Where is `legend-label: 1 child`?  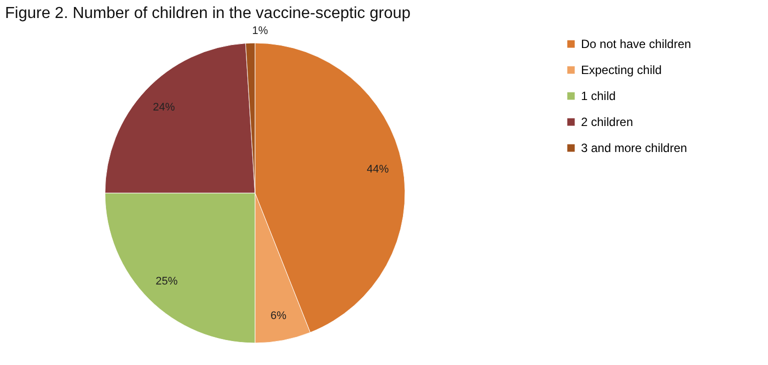
legend-label: 1 child is located at coordinates (598, 96).